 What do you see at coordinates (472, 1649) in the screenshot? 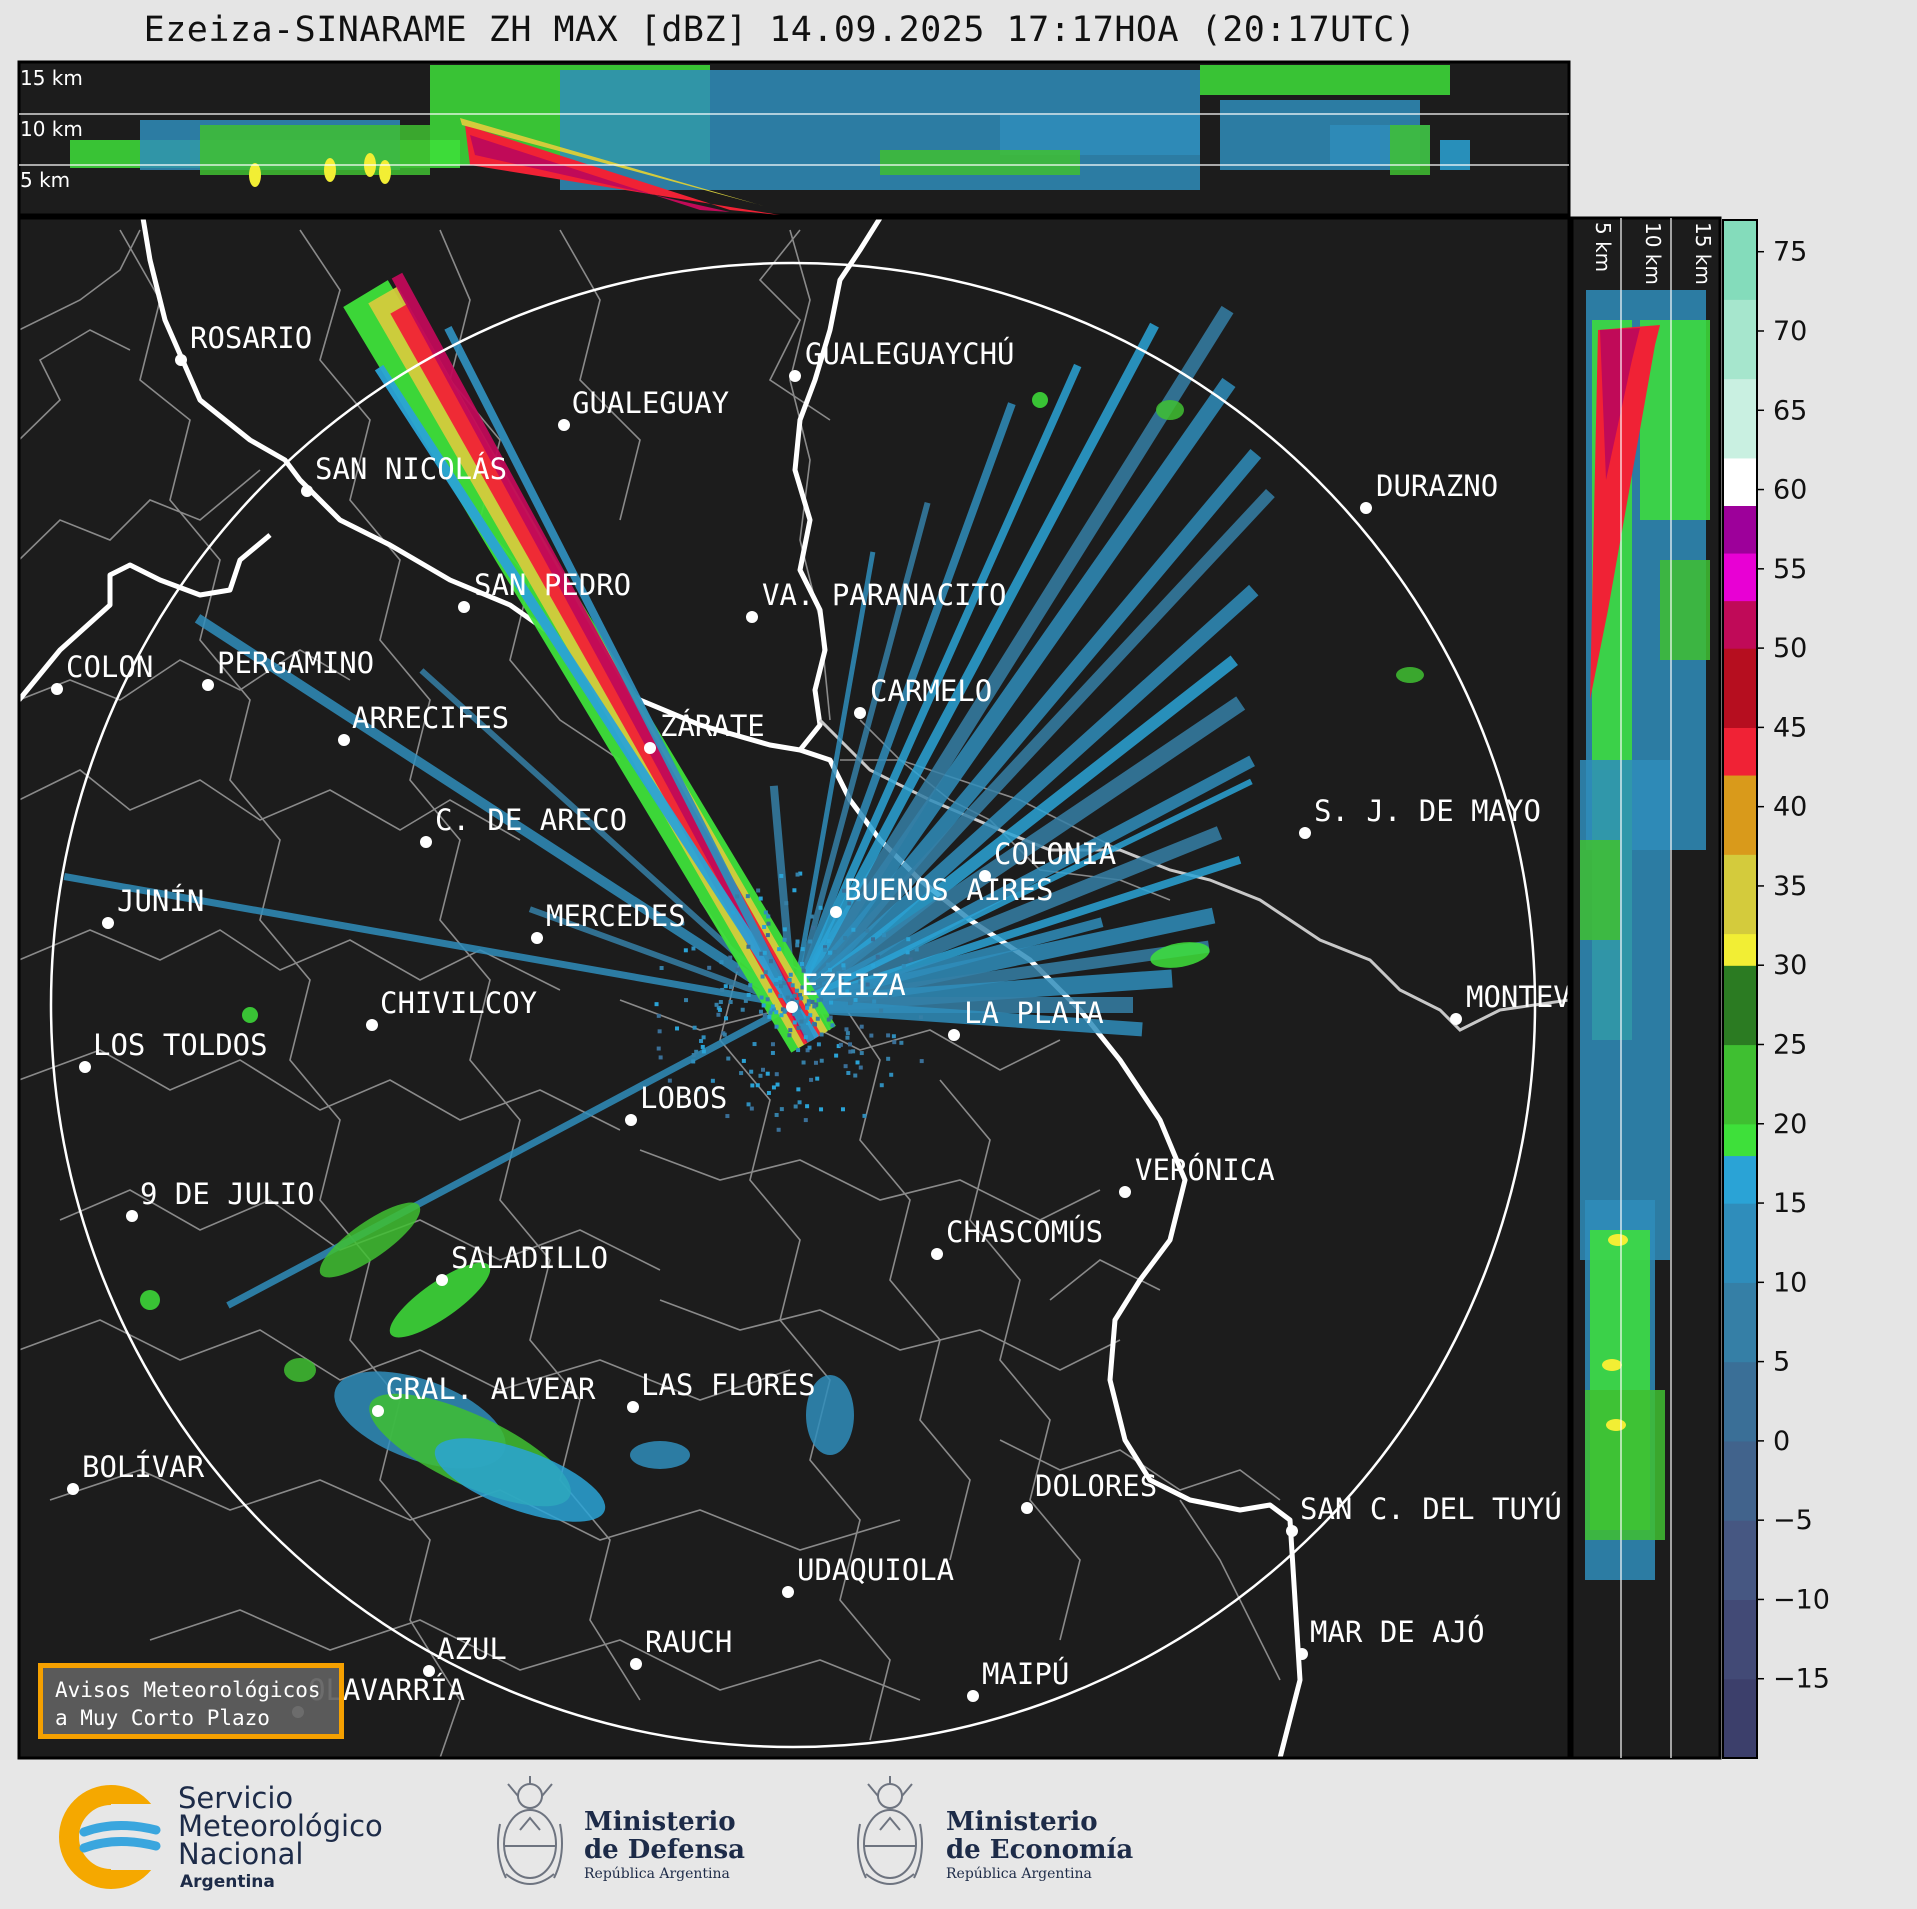
I see `city-label: AZUL` at bounding box center [472, 1649].